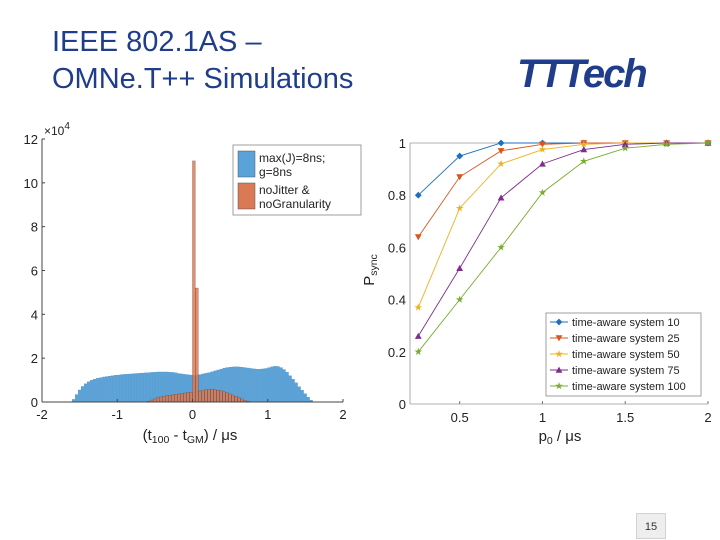 The image size is (720, 540). I want to click on slide-title: IEEE 802.1AS – OMNe.T++ Simulations, so click(202, 61).